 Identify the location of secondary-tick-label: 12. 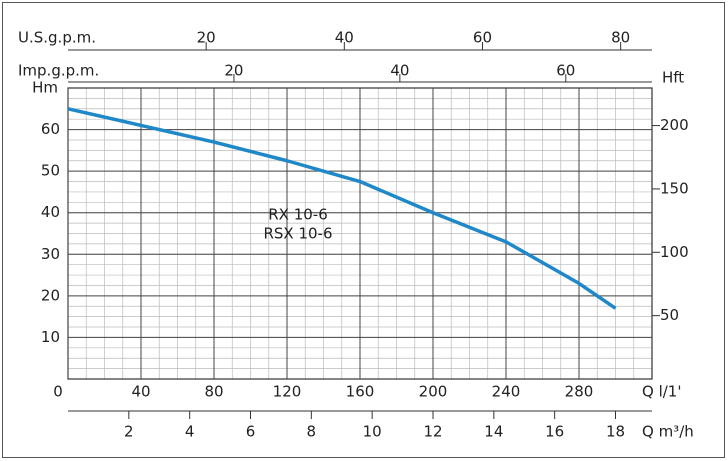
(432, 432).